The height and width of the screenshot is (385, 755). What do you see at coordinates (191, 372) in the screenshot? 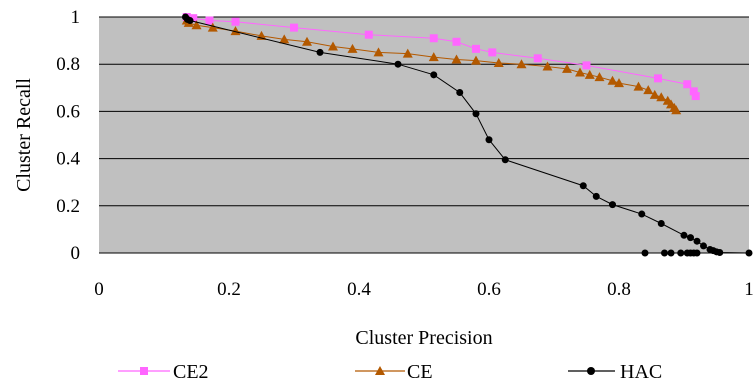
I see `legend-label-ce2: CE2` at bounding box center [191, 372].